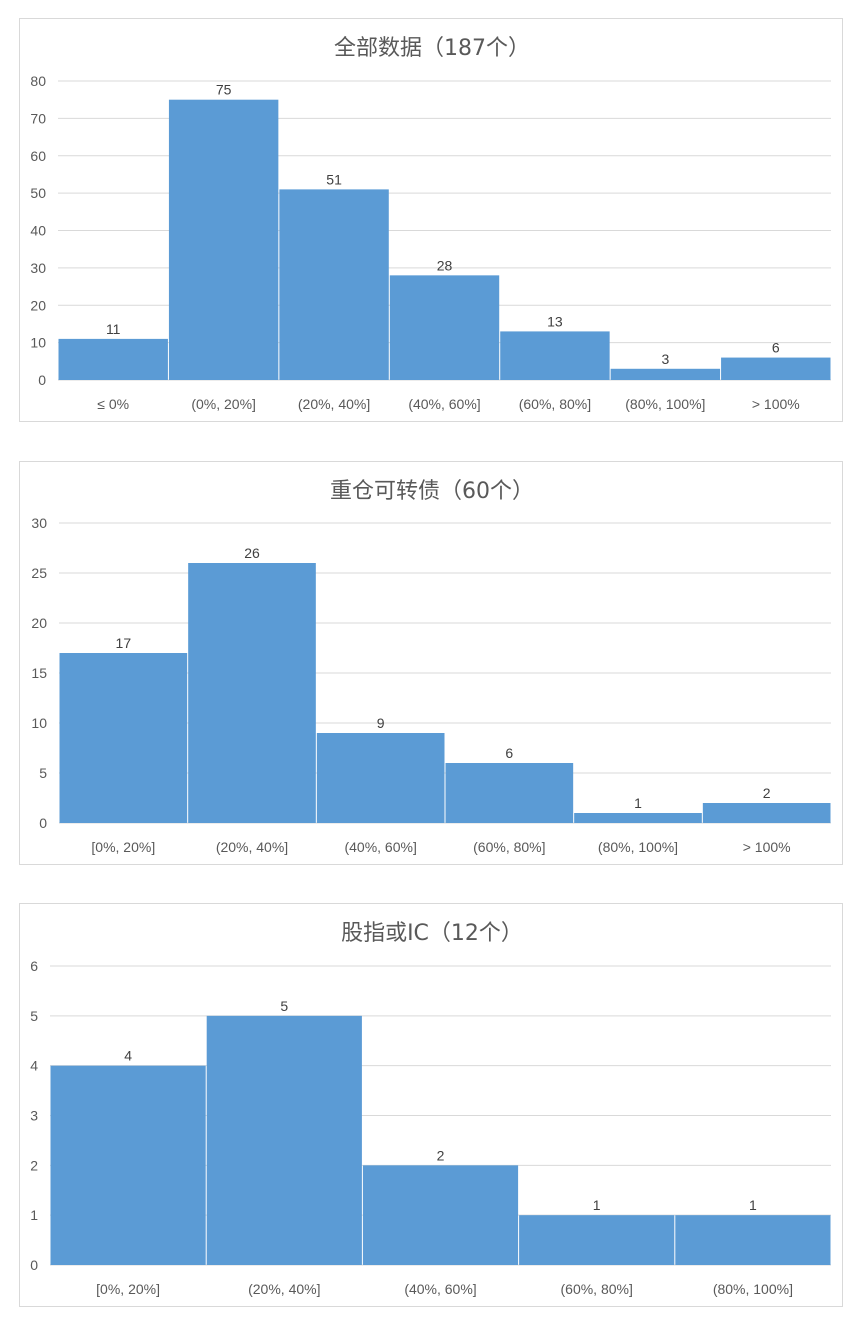  I want to click on data-label: 11, so click(113, 329).